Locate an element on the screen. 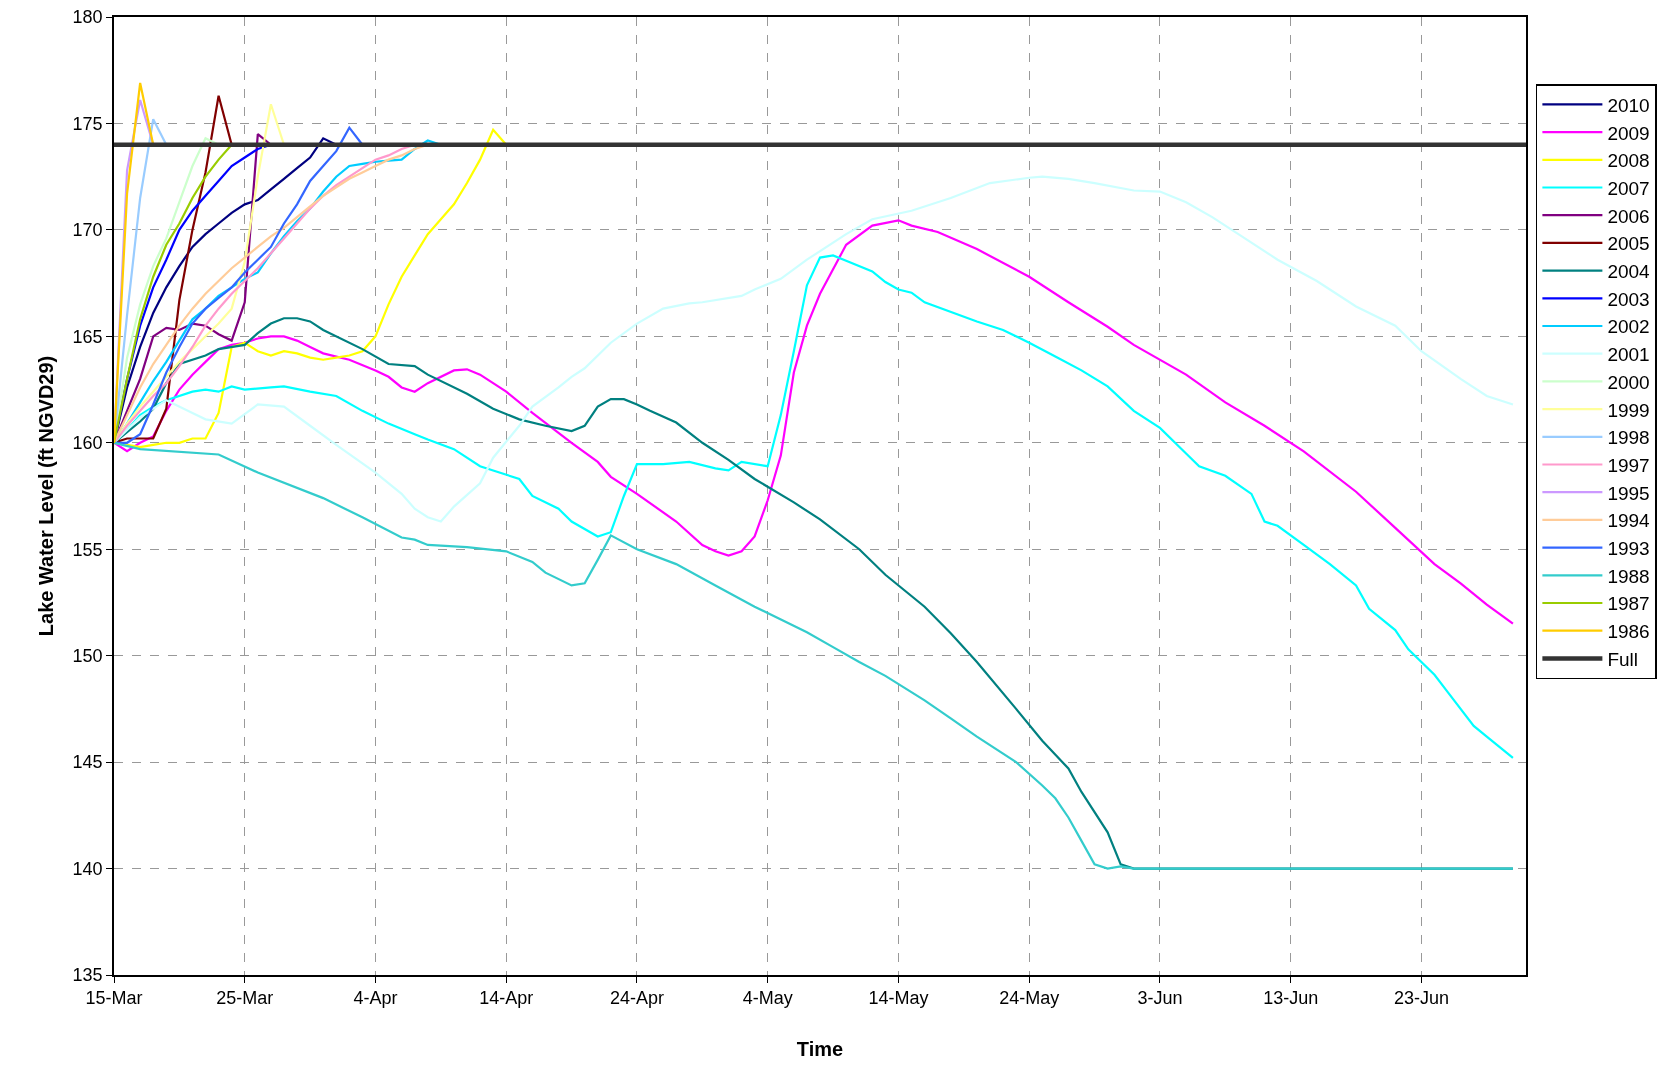 This screenshot has height=1088, width=1669. y-tick-label: 165 is located at coordinates (87, 336).